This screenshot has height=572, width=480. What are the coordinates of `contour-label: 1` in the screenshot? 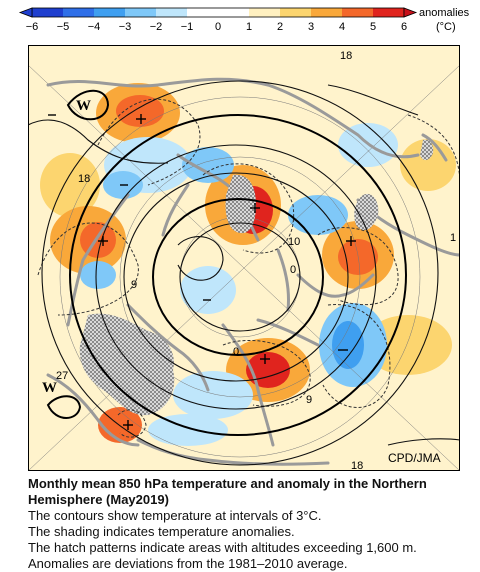 It's located at (453, 238).